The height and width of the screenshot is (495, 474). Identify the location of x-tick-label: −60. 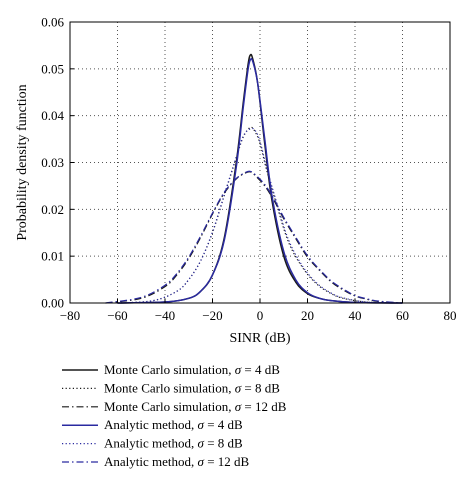
(117, 315).